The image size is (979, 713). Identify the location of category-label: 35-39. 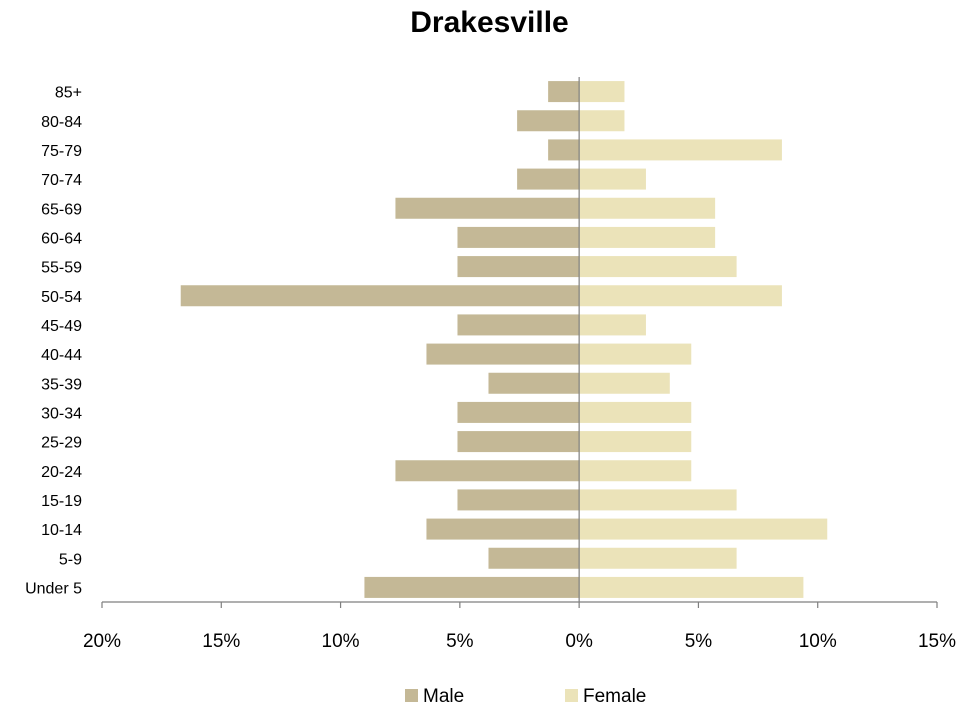
(61, 384).